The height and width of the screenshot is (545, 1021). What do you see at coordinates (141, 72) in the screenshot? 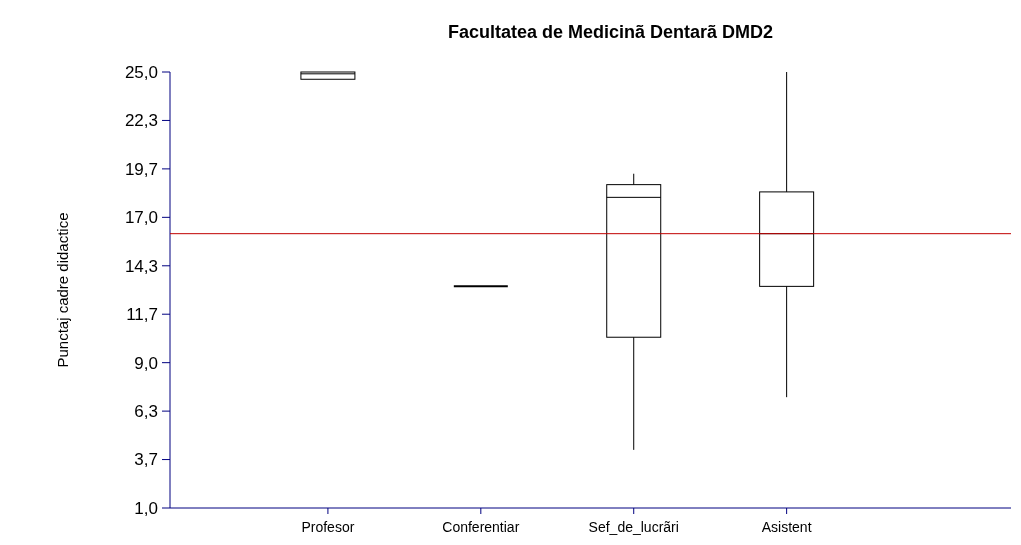
I see `y-tick-label: 25,0` at bounding box center [141, 72].